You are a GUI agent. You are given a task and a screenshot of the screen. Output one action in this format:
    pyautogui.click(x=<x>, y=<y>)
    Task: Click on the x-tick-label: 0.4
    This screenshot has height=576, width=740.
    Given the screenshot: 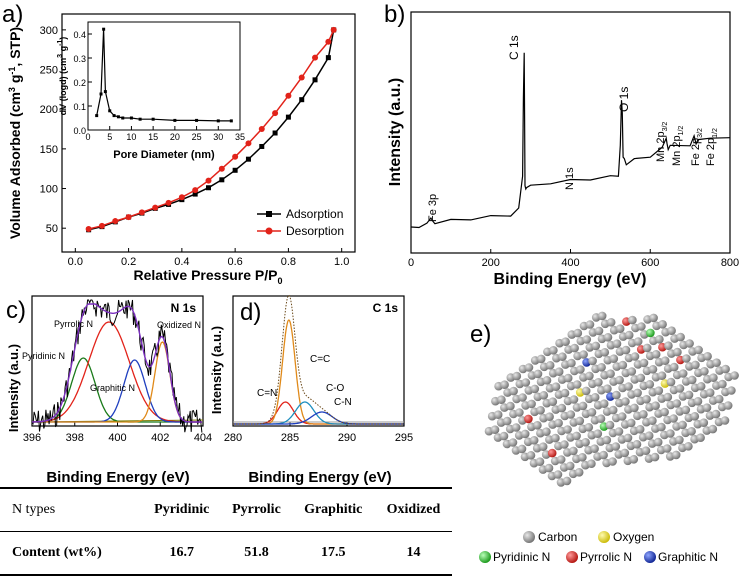 What is the action you would take?
    pyautogui.click(x=181, y=262)
    